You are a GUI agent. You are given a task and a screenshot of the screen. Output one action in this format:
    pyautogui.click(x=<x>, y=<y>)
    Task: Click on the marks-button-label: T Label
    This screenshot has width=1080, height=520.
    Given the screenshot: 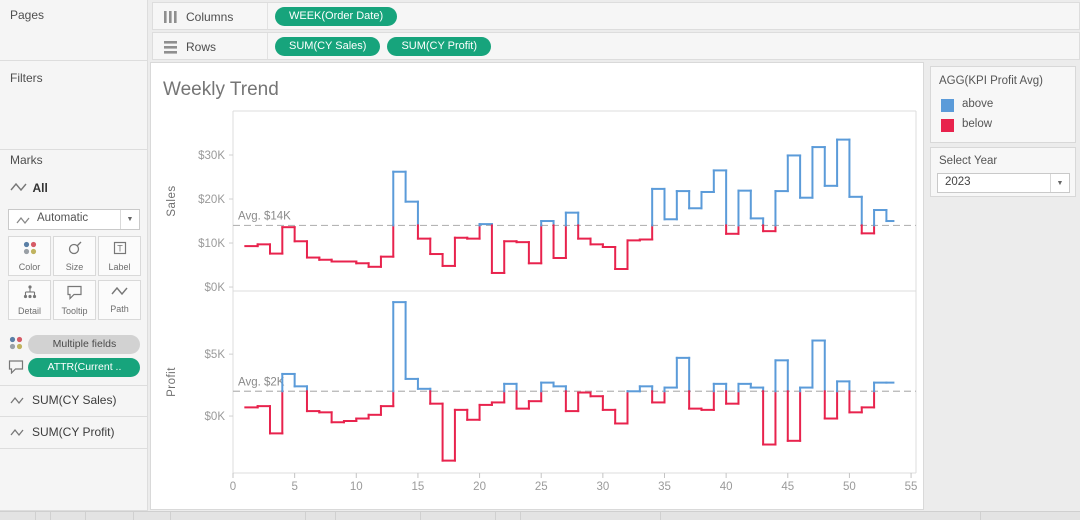 What is the action you would take?
    pyautogui.click(x=119, y=256)
    